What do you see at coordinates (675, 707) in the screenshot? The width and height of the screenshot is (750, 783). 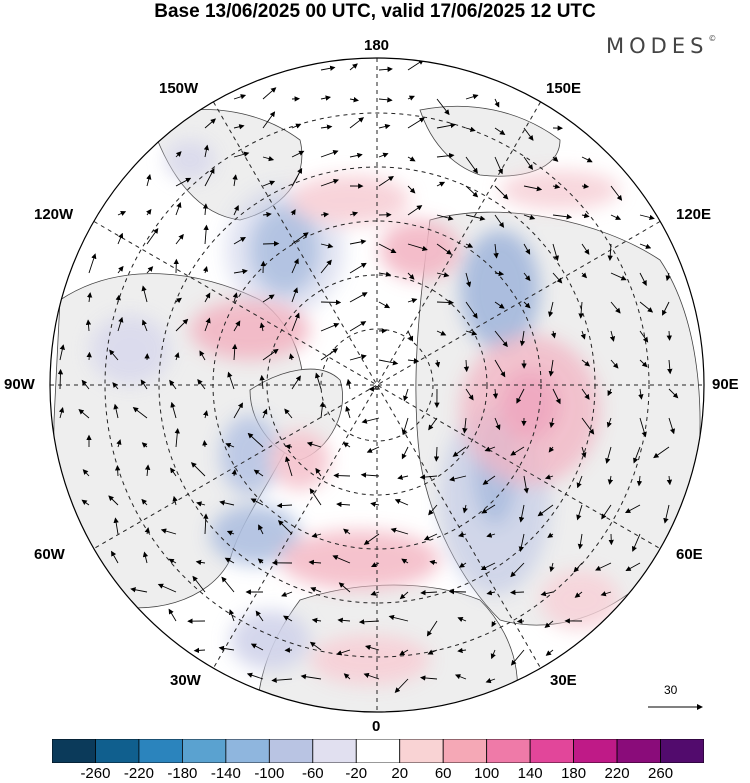 I see `wind-scale-arrow` at bounding box center [675, 707].